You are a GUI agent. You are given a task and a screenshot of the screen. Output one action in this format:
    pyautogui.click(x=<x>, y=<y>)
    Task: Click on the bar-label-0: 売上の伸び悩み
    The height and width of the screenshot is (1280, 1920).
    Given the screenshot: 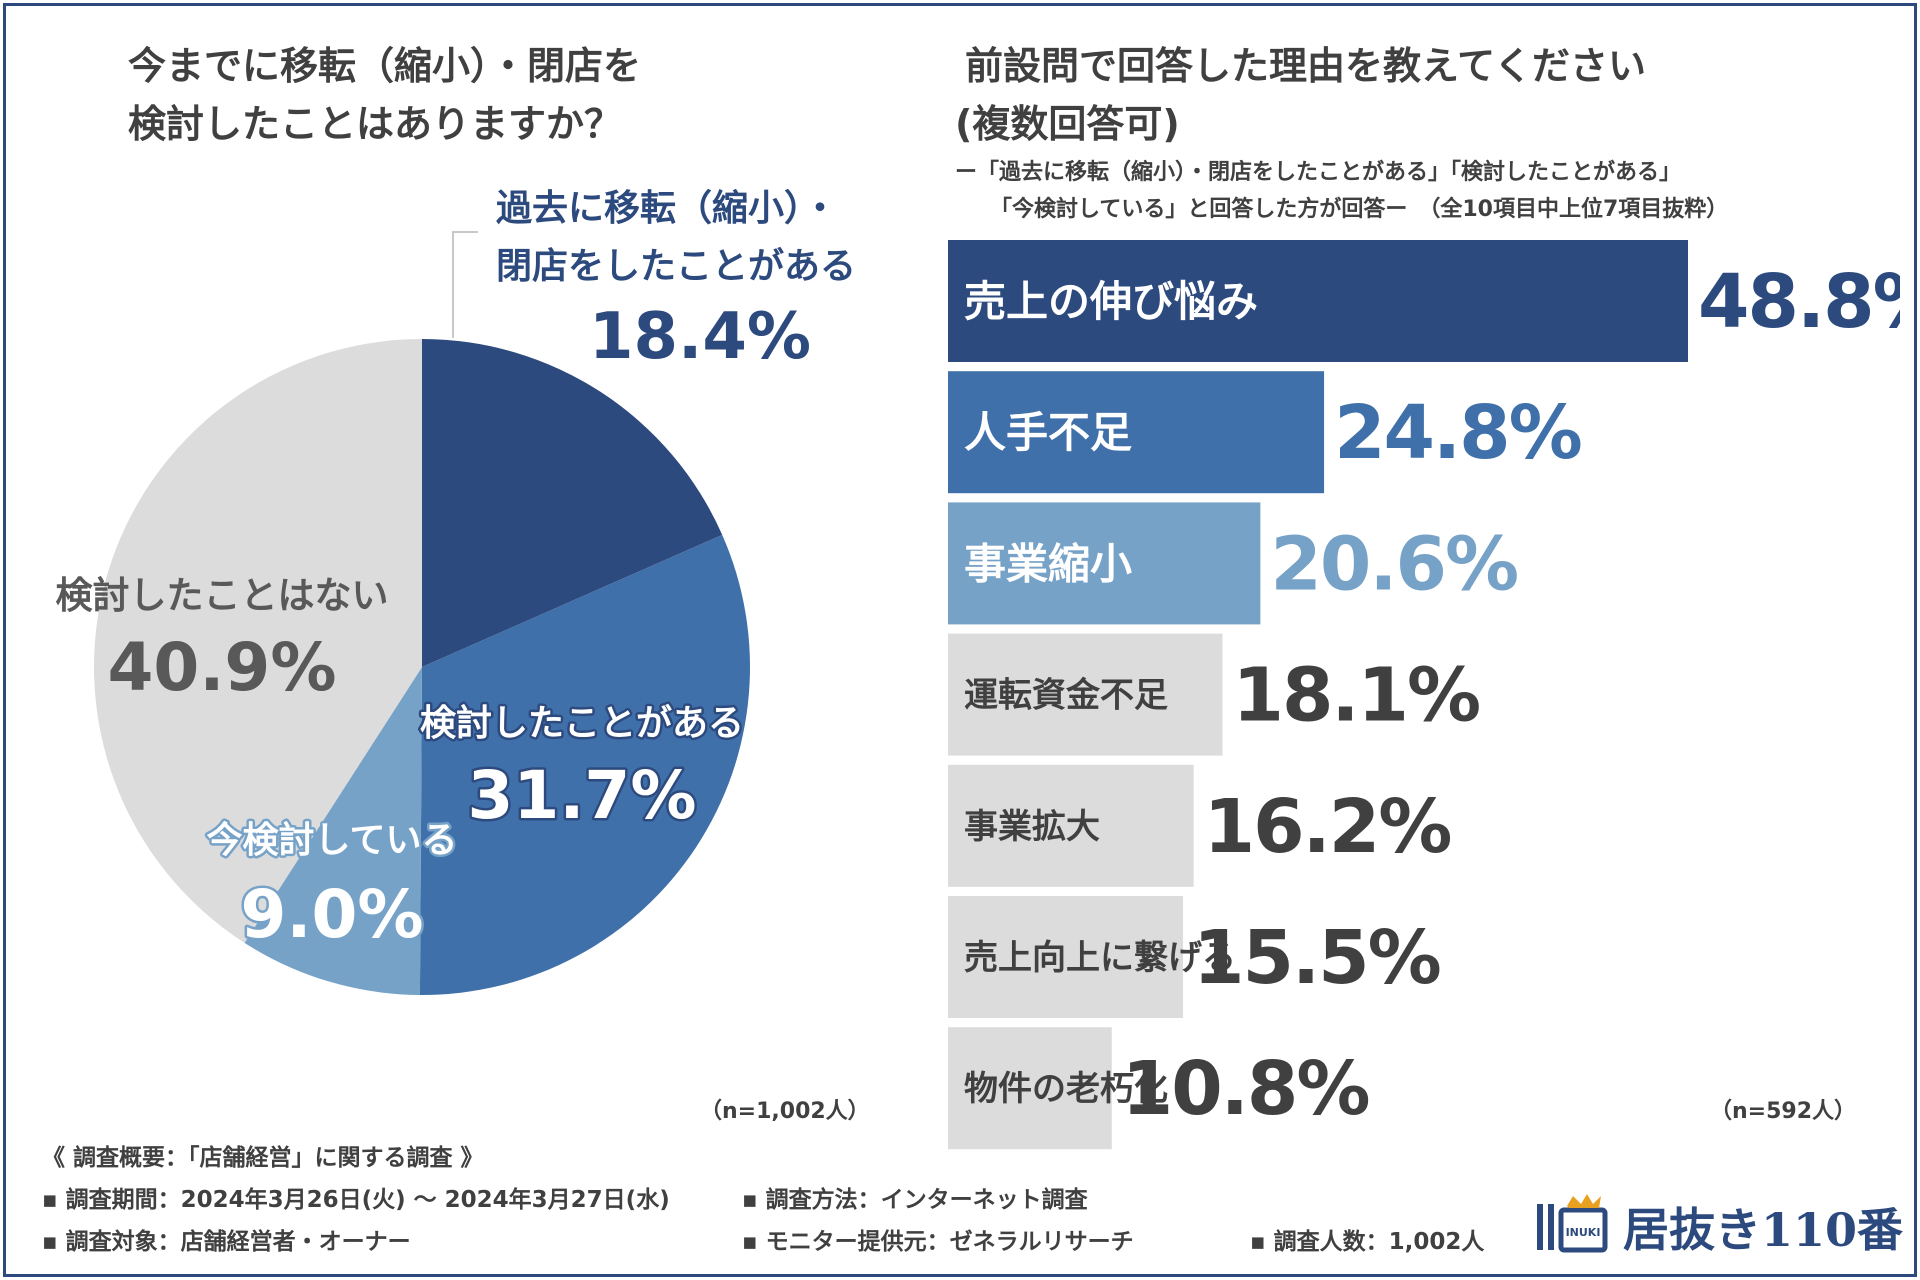 What is the action you would take?
    pyautogui.click(x=1111, y=301)
    